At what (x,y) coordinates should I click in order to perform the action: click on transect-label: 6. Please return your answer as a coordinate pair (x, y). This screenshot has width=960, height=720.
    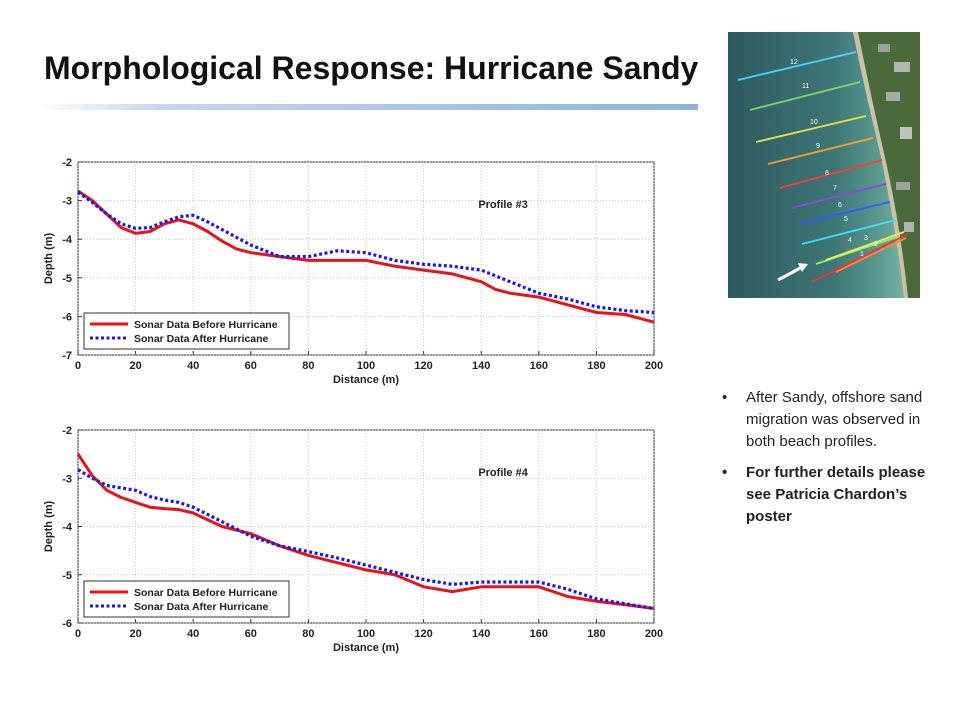
    Looking at the image, I should click on (840, 205).